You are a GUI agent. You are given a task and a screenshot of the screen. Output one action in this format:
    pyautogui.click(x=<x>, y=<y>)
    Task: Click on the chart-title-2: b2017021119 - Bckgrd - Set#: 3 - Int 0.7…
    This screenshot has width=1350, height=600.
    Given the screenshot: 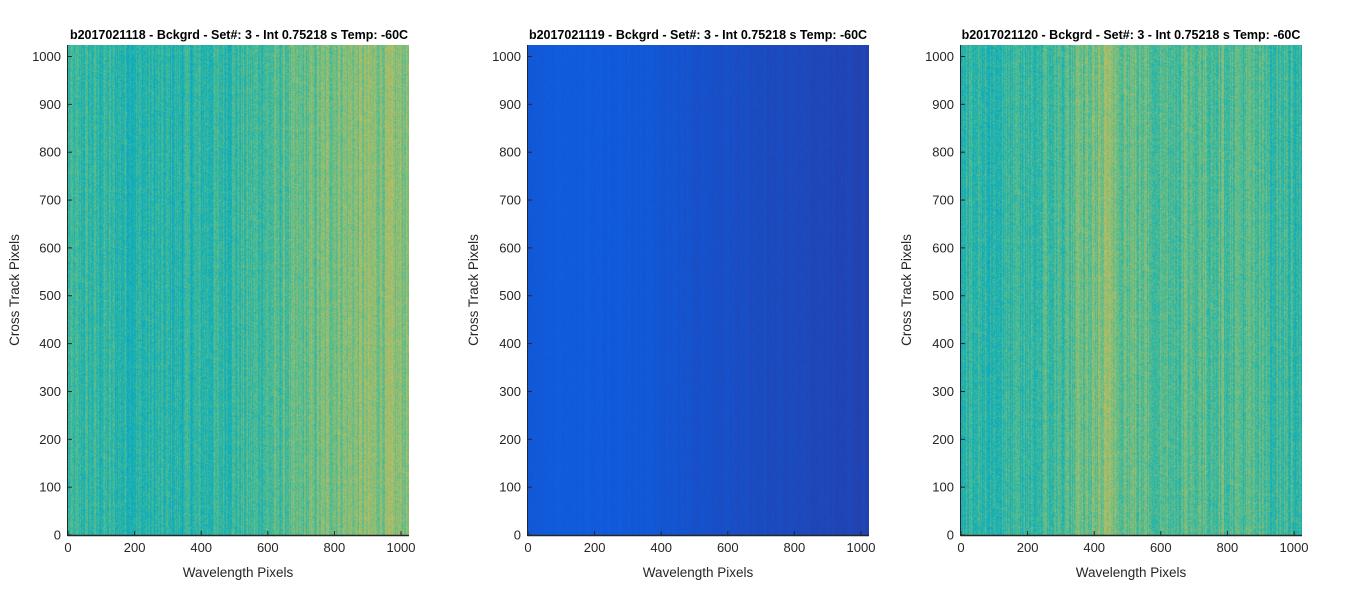 What is the action you would take?
    pyautogui.click(x=698, y=35)
    